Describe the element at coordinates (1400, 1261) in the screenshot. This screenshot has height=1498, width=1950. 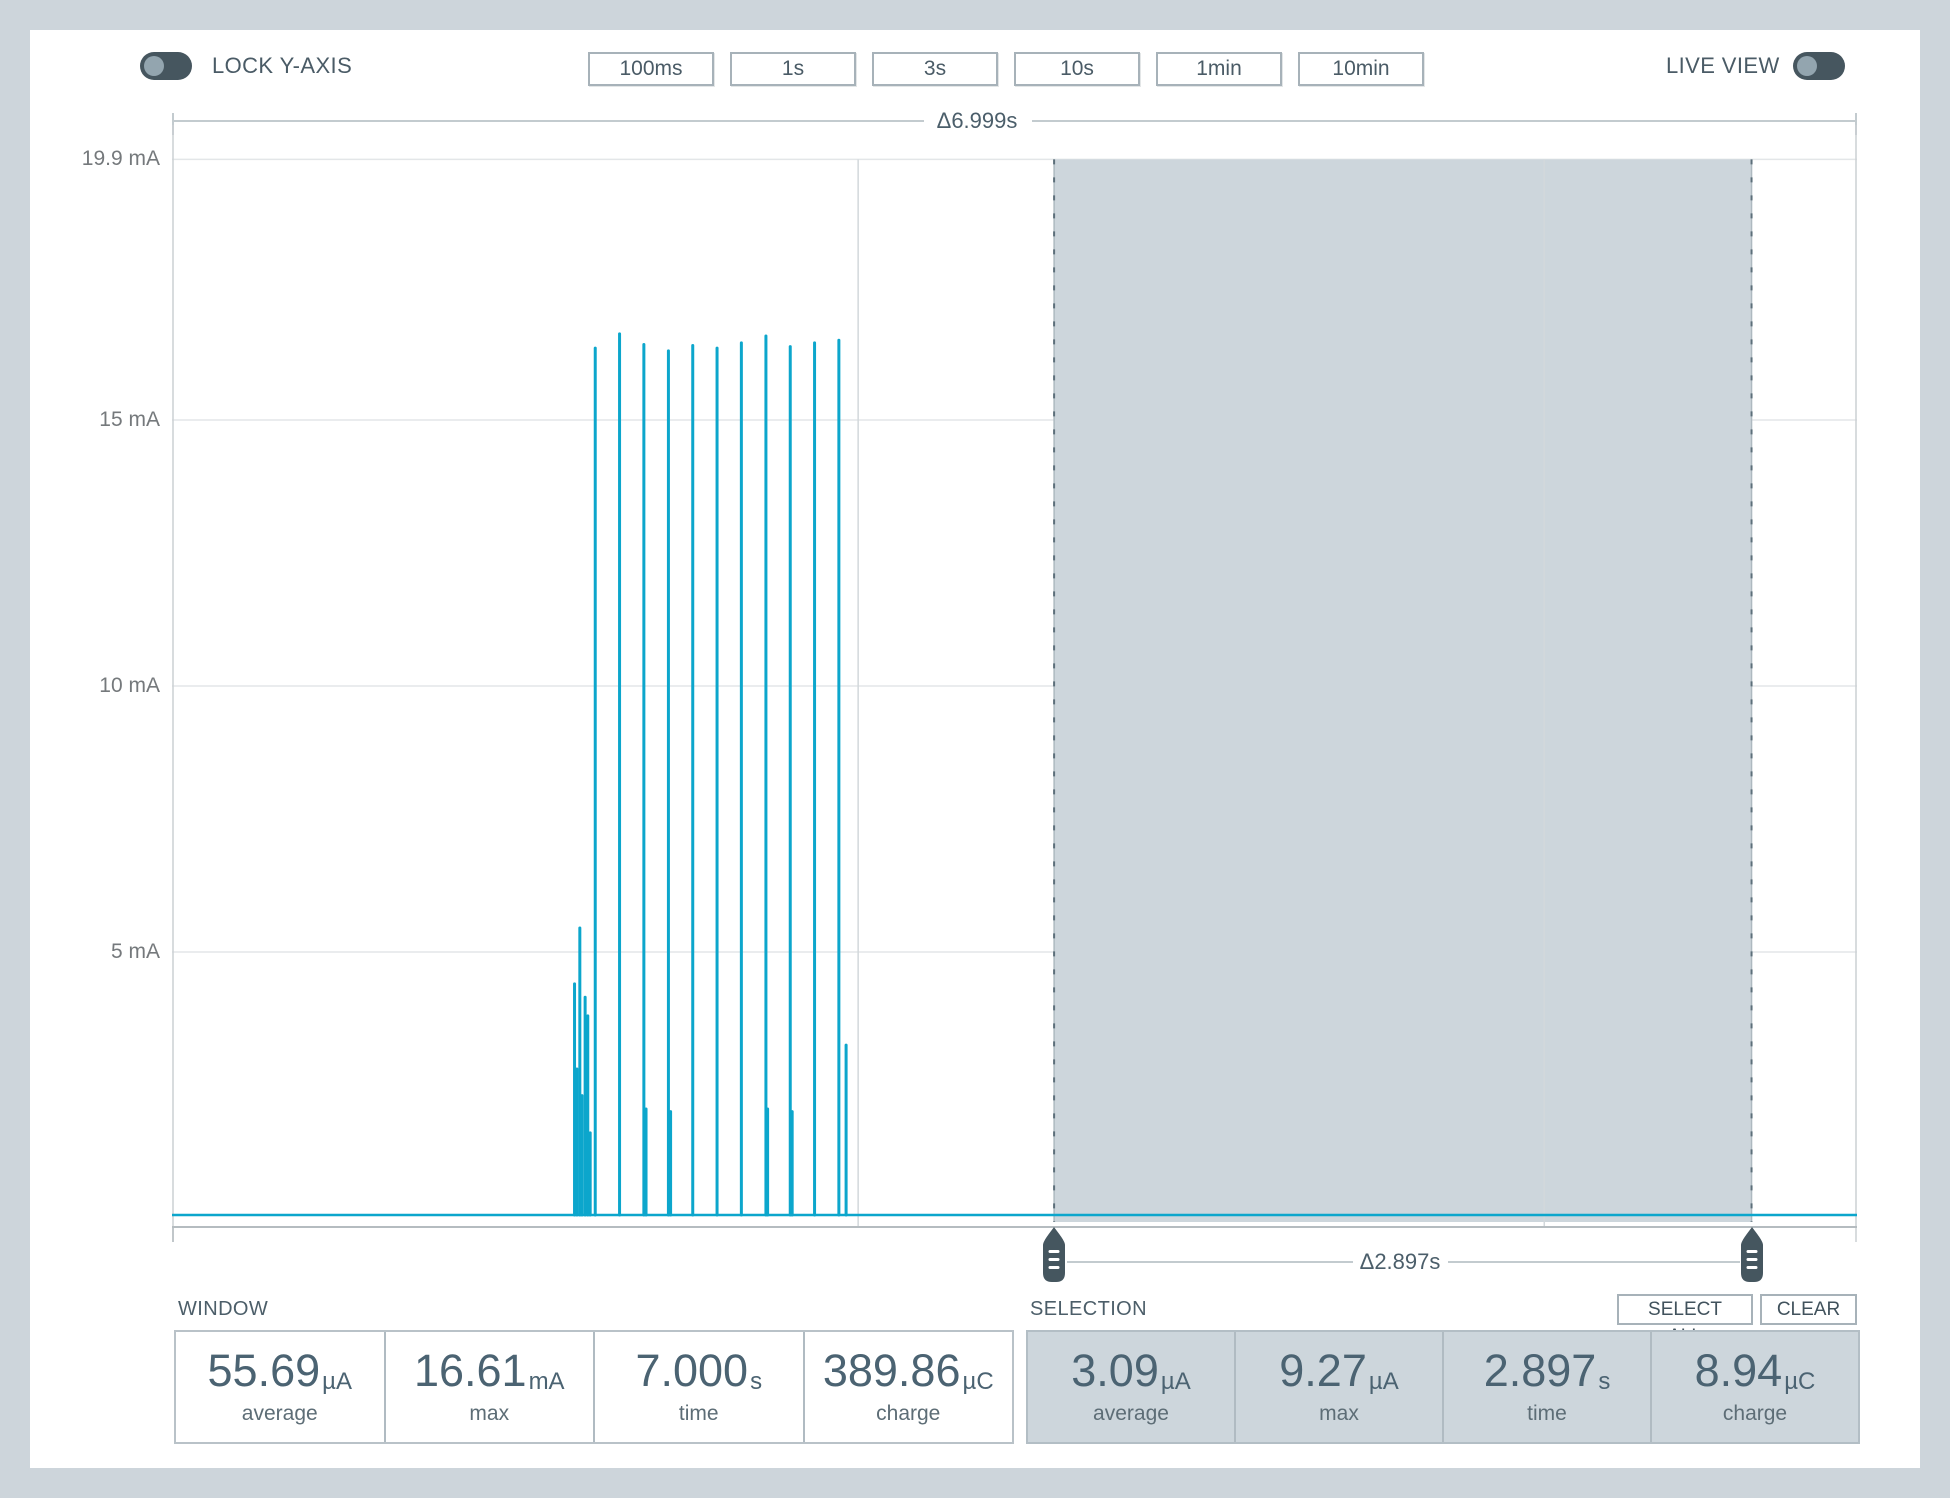
I see `selection-delta-label: Δ2.897s` at that location.